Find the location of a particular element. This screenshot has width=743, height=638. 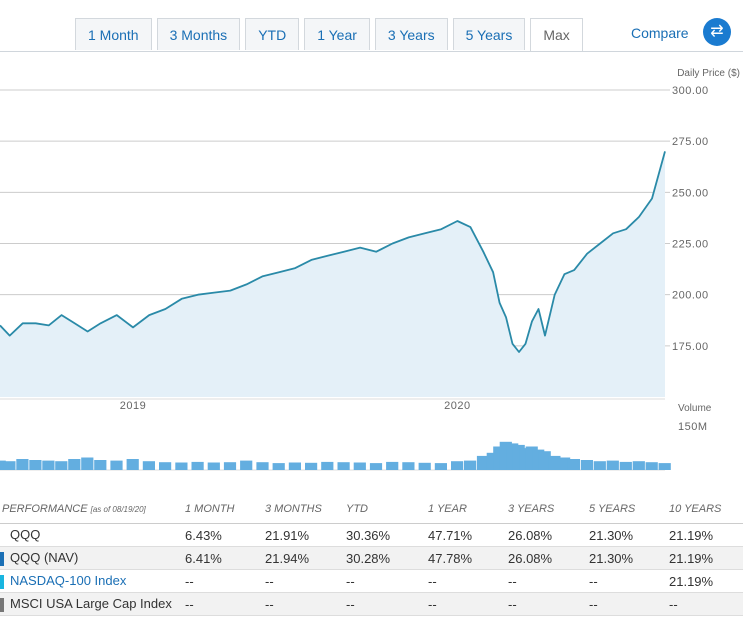

compare-swap-icon: ⇄ is located at coordinates (717, 32).